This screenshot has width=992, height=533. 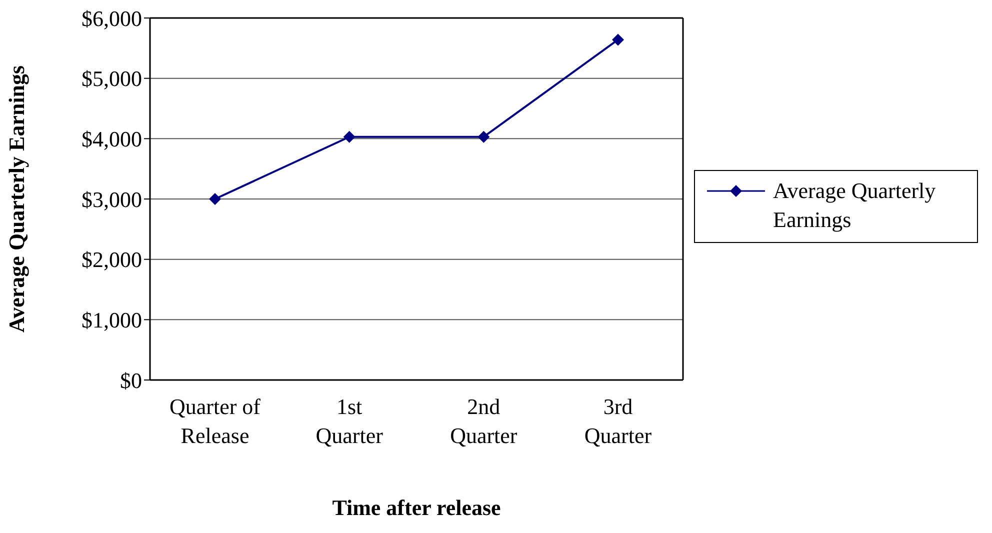 What do you see at coordinates (16, 198) in the screenshot?
I see `y-axis-title: Average Quarterly Earnings` at bounding box center [16, 198].